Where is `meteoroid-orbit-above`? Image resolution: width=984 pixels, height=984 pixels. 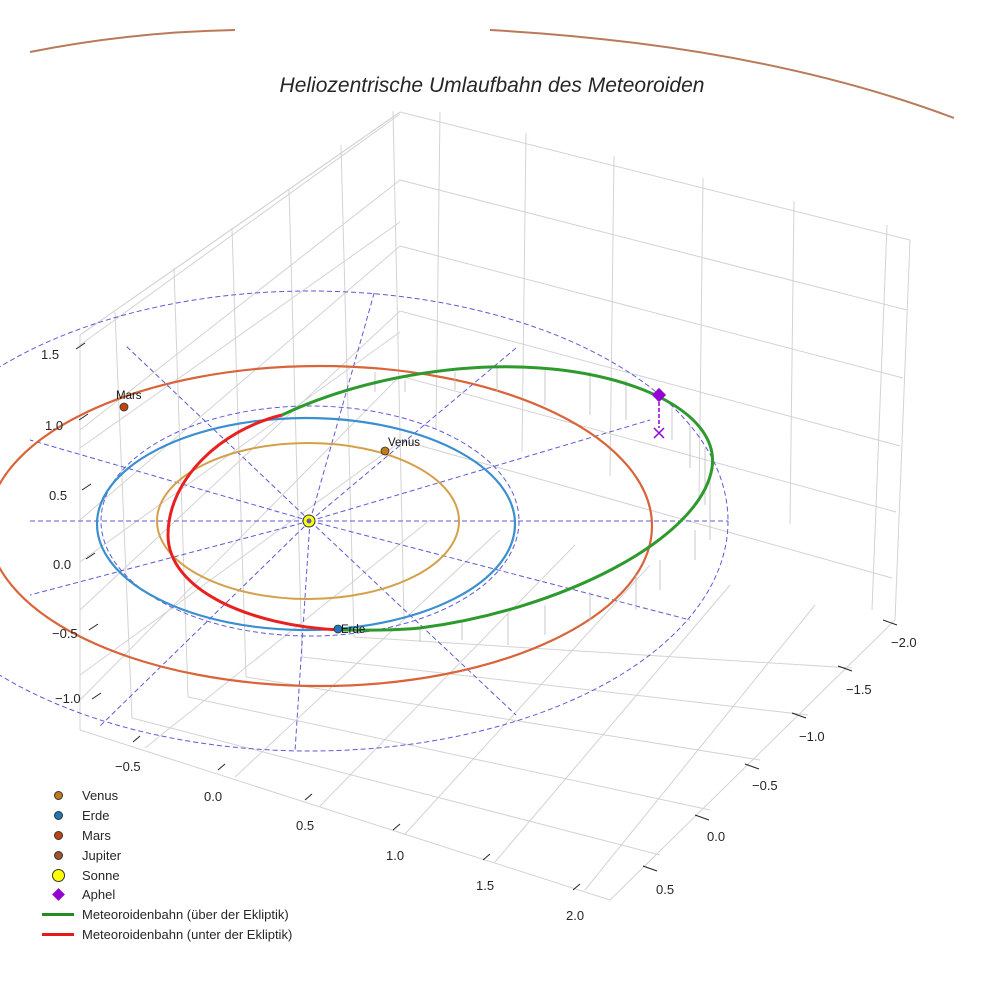
meteoroid-orbit-above is located at coordinates (497, 498).